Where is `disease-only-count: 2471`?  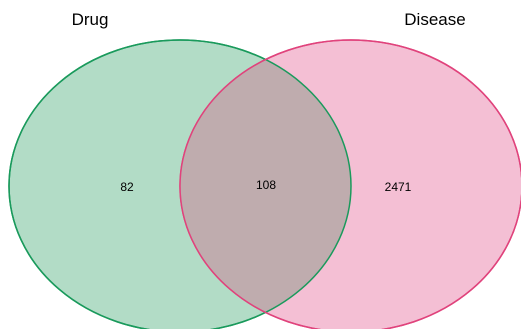
disease-only-count: 2471 is located at coordinates (398, 187).